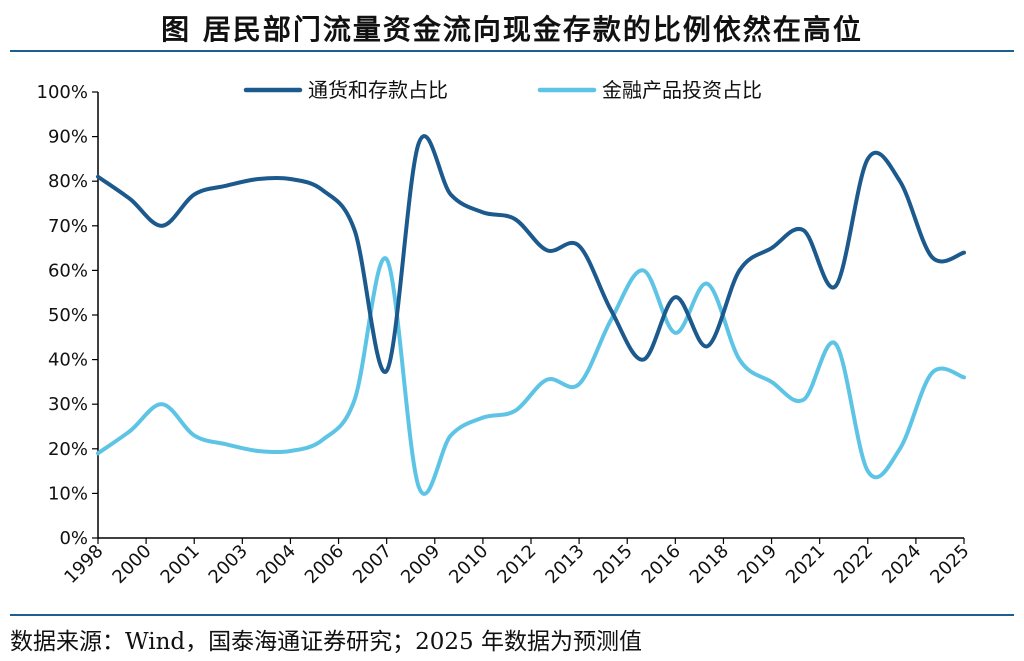 The image size is (1024, 661). I want to click on x-tick-label: 2009, so click(420, 564).